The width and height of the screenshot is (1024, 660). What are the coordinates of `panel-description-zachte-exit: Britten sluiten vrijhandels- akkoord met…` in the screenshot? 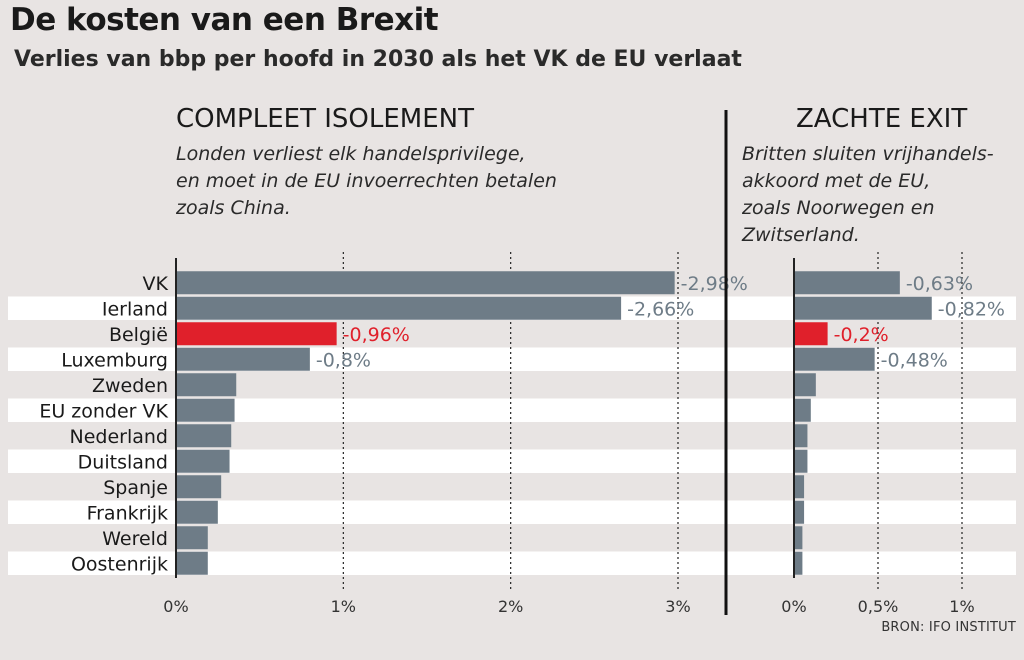 It's located at (868, 194).